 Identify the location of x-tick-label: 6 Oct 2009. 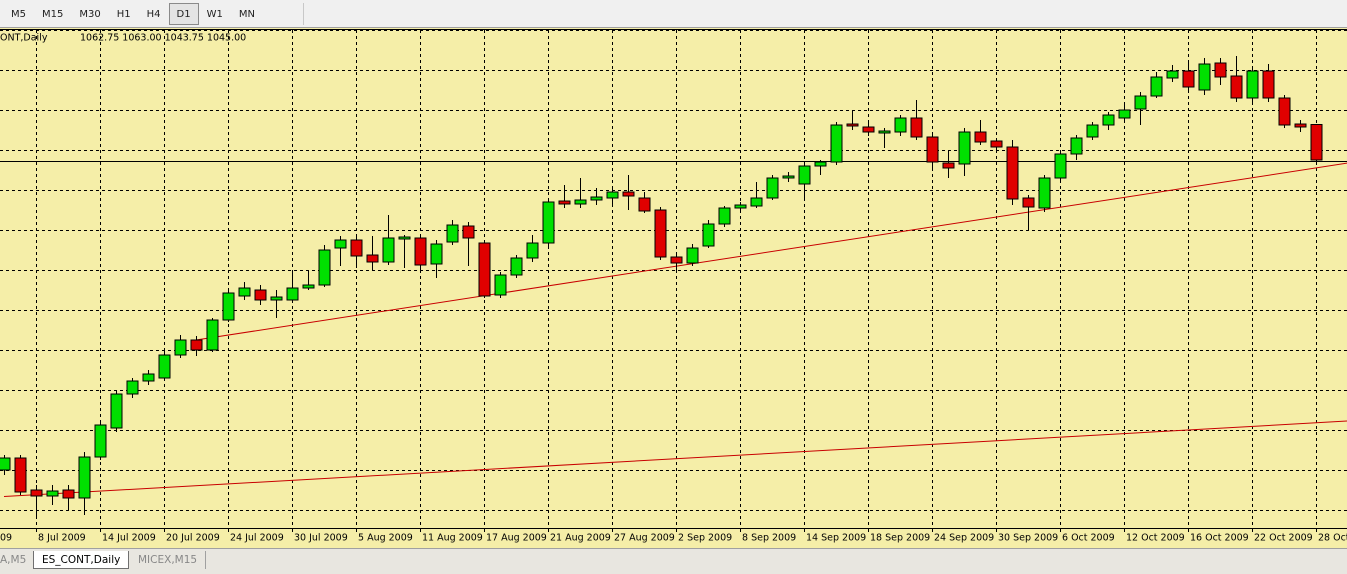
(1088, 538).